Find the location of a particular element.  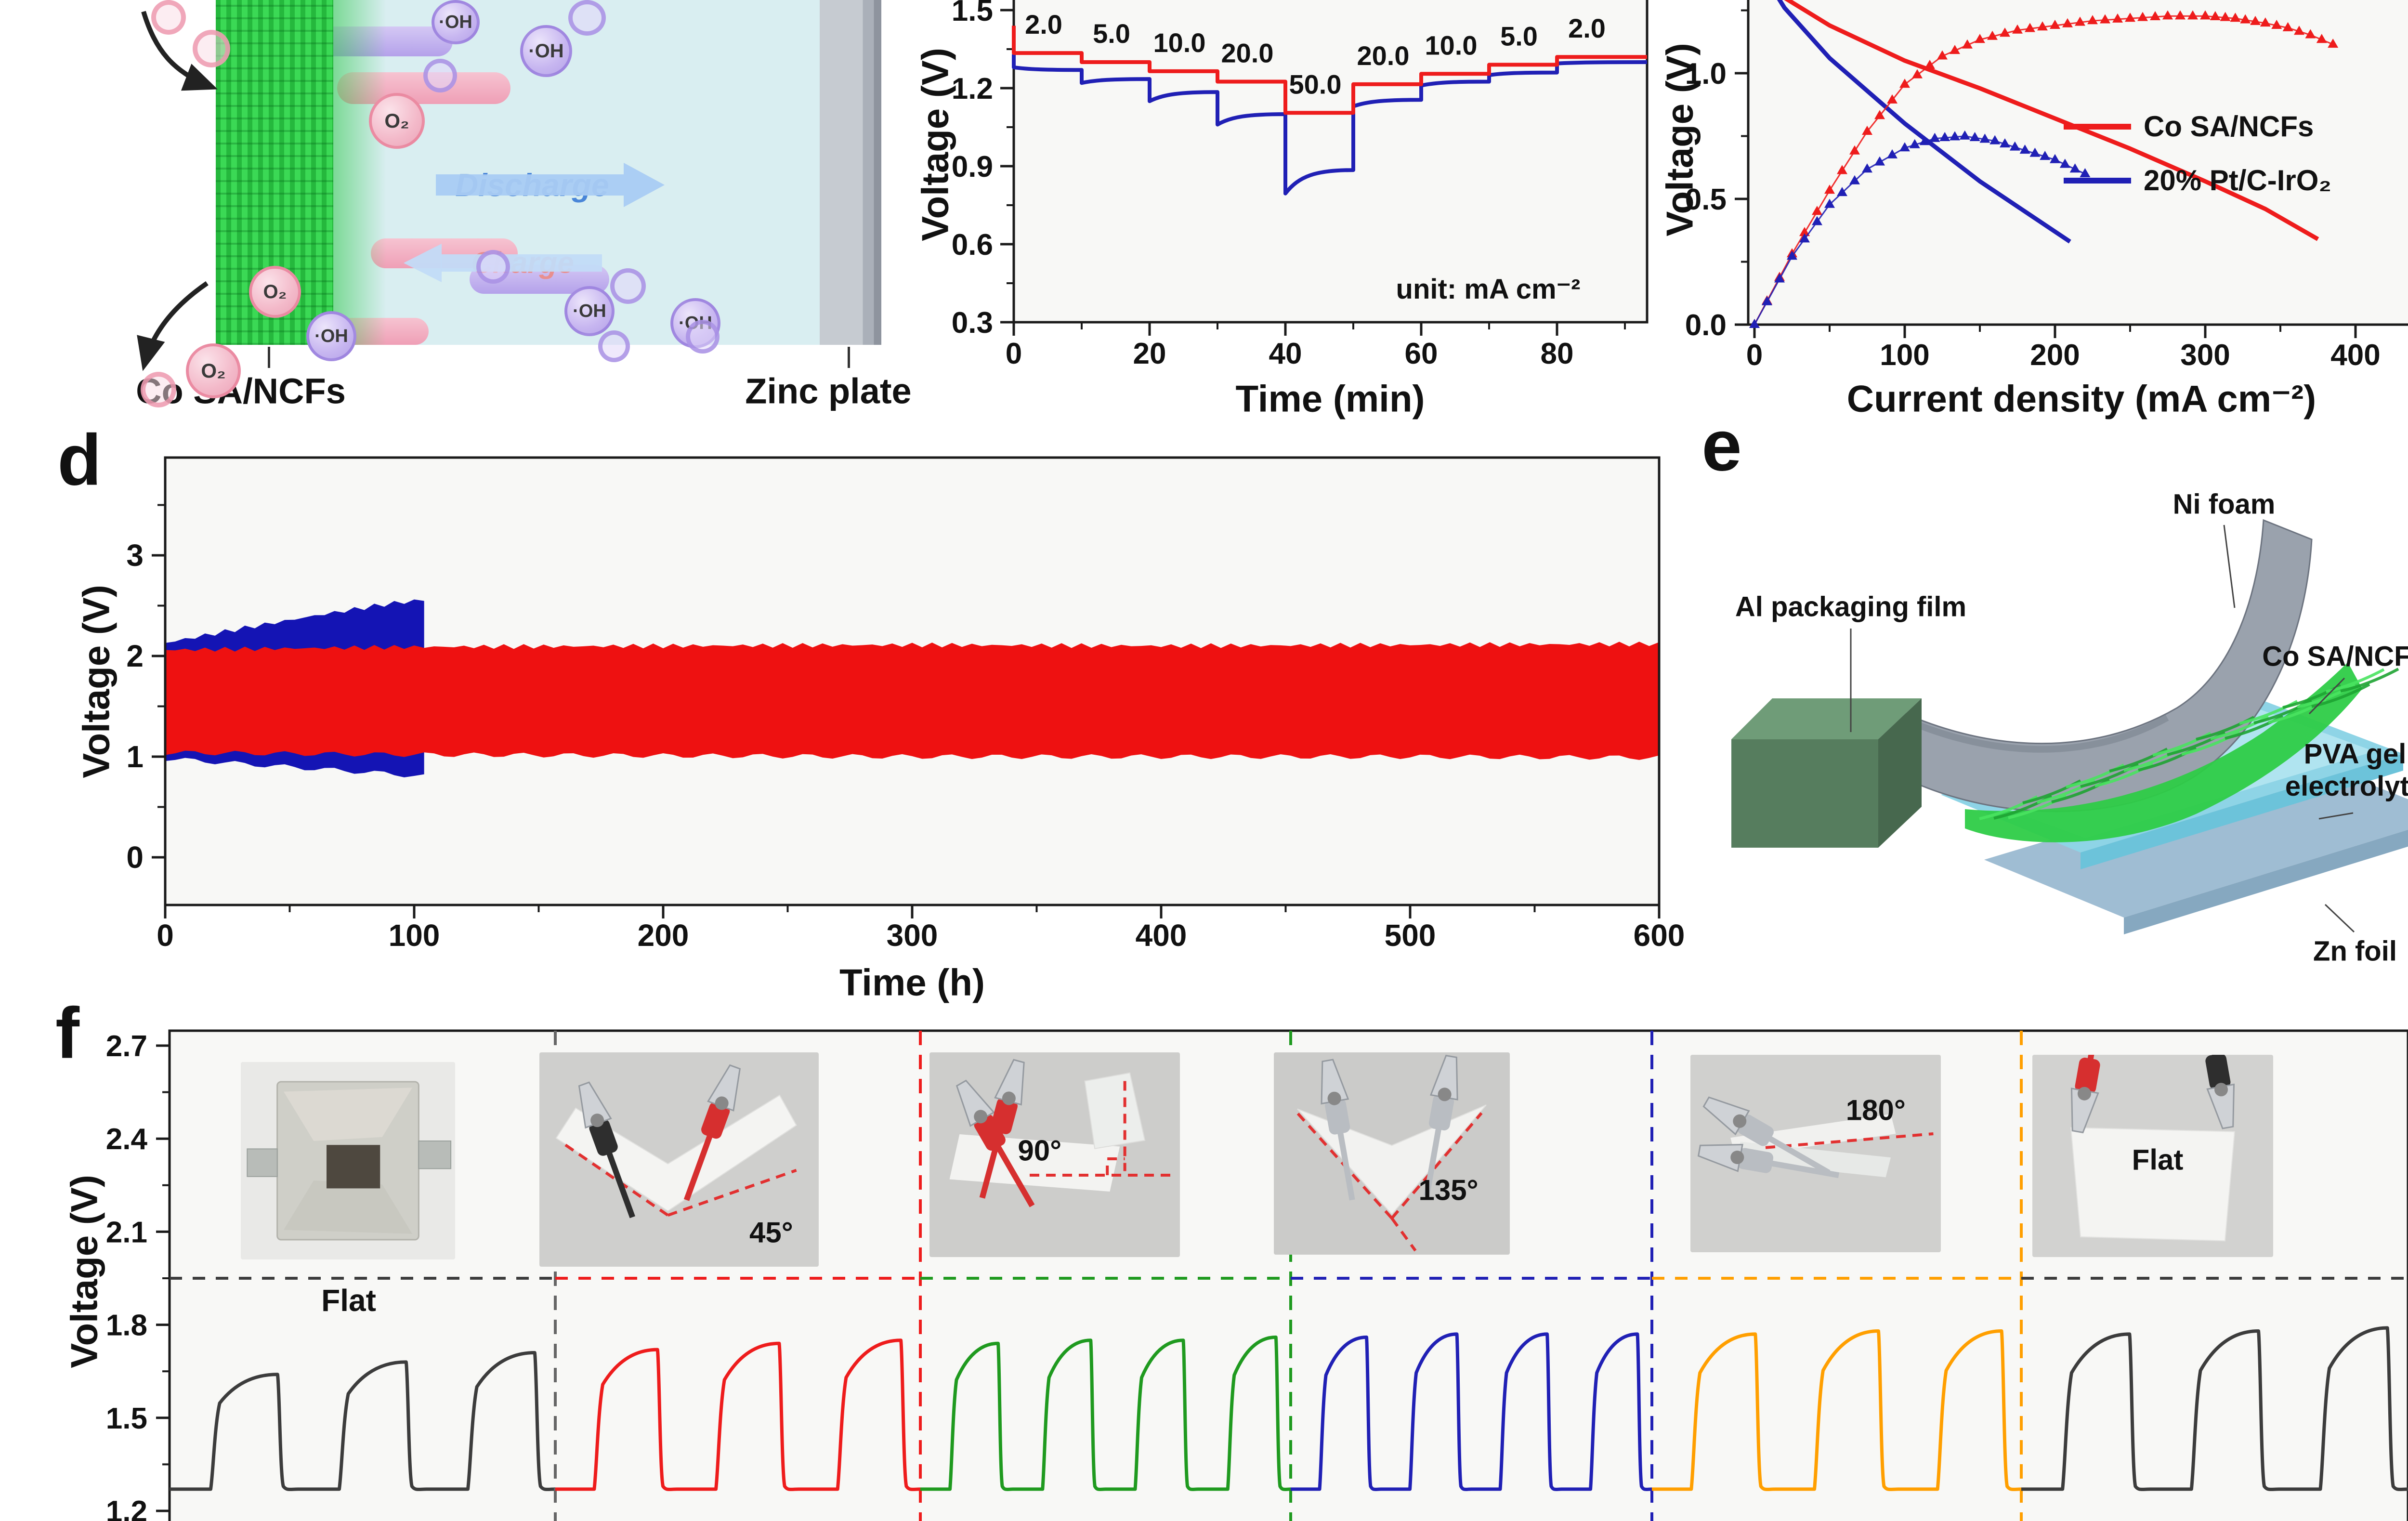

panel-d-ylabel: Voltage (V) is located at coordinates (96, 681).